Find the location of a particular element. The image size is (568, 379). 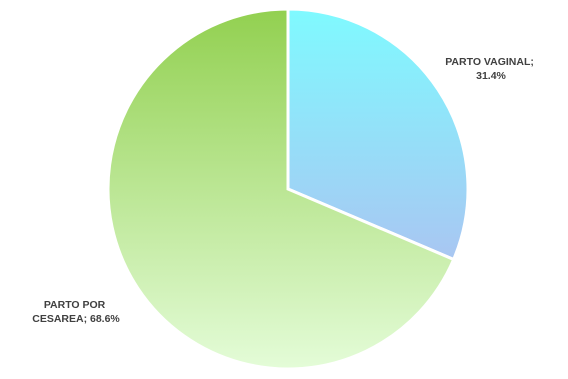

data-label-parto-por-cesarea-line-1: PARTO POR is located at coordinates (75, 305).